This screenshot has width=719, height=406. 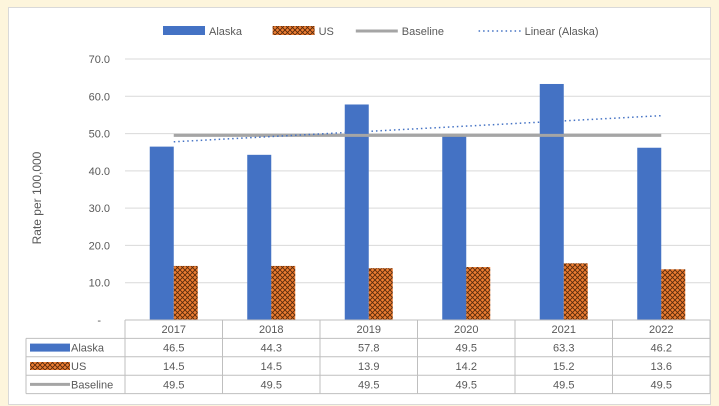 What do you see at coordinates (661, 349) in the screenshot?
I see `data-label-alaska: 46.2` at bounding box center [661, 349].